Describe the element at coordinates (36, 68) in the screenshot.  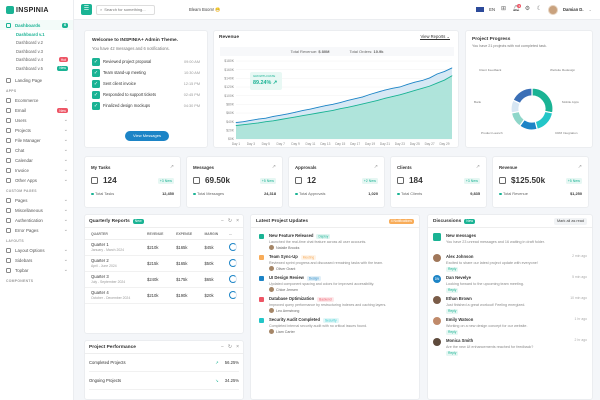
I see `sidebar-subitem: Dashboard v.5 New` at that location.